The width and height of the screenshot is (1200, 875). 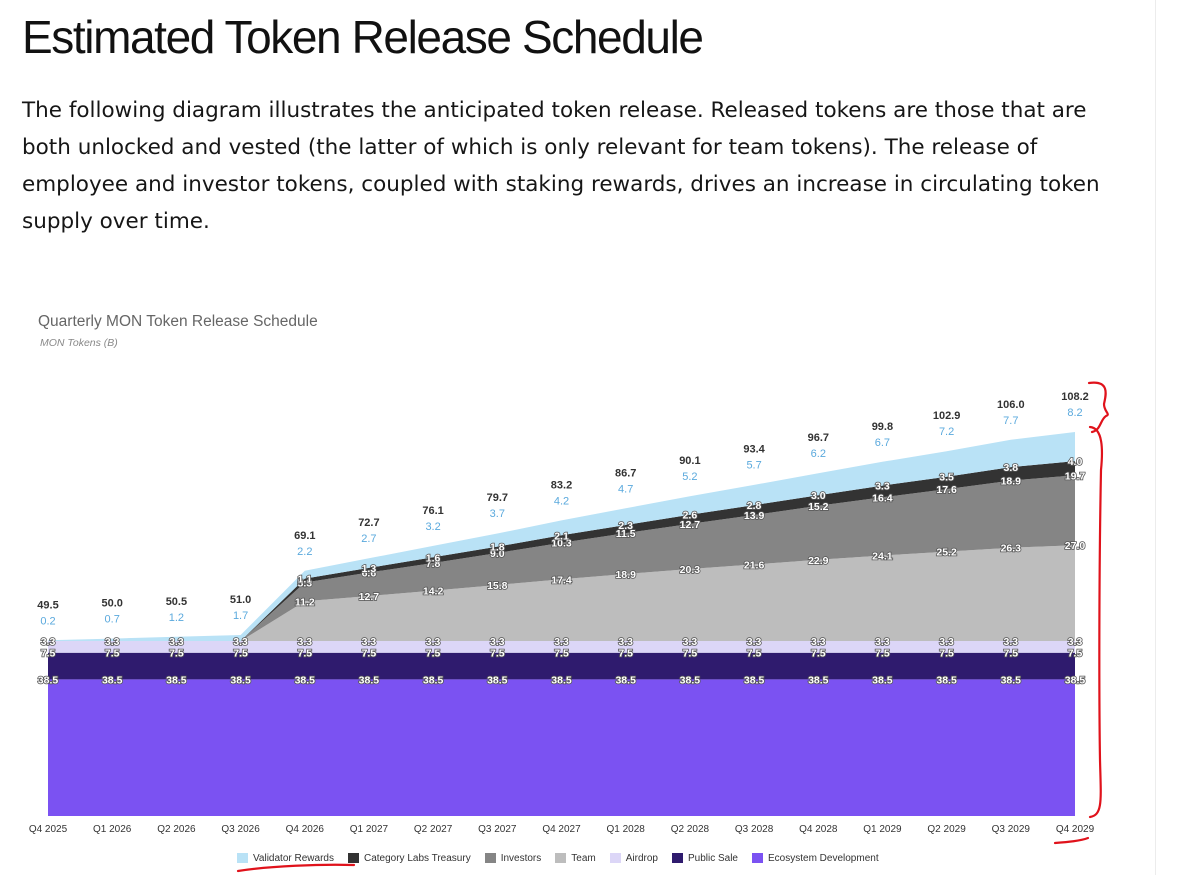 What do you see at coordinates (368, 523) in the screenshot?
I see `total-label: 72.7` at bounding box center [368, 523].